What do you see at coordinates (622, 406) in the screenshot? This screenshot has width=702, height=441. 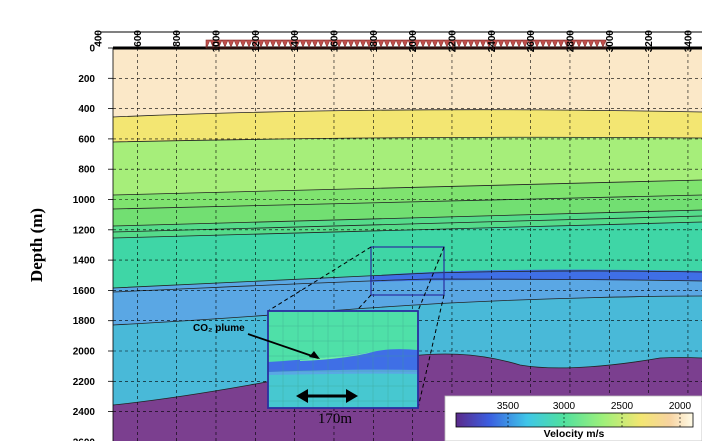 I see `colorbar-tick-label: 2500` at bounding box center [622, 406].